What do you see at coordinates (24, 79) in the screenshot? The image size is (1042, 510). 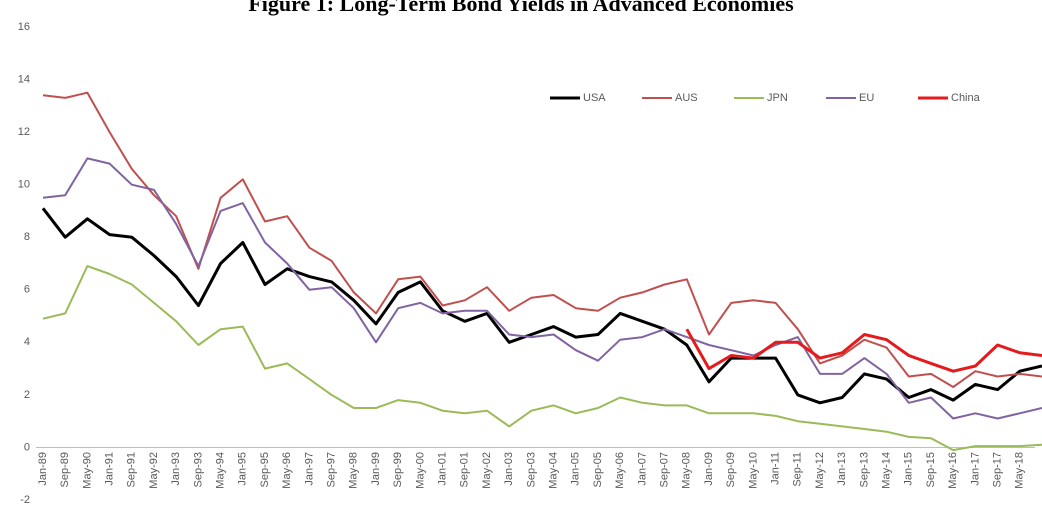 I see `y-tick-label: 14` at bounding box center [24, 79].